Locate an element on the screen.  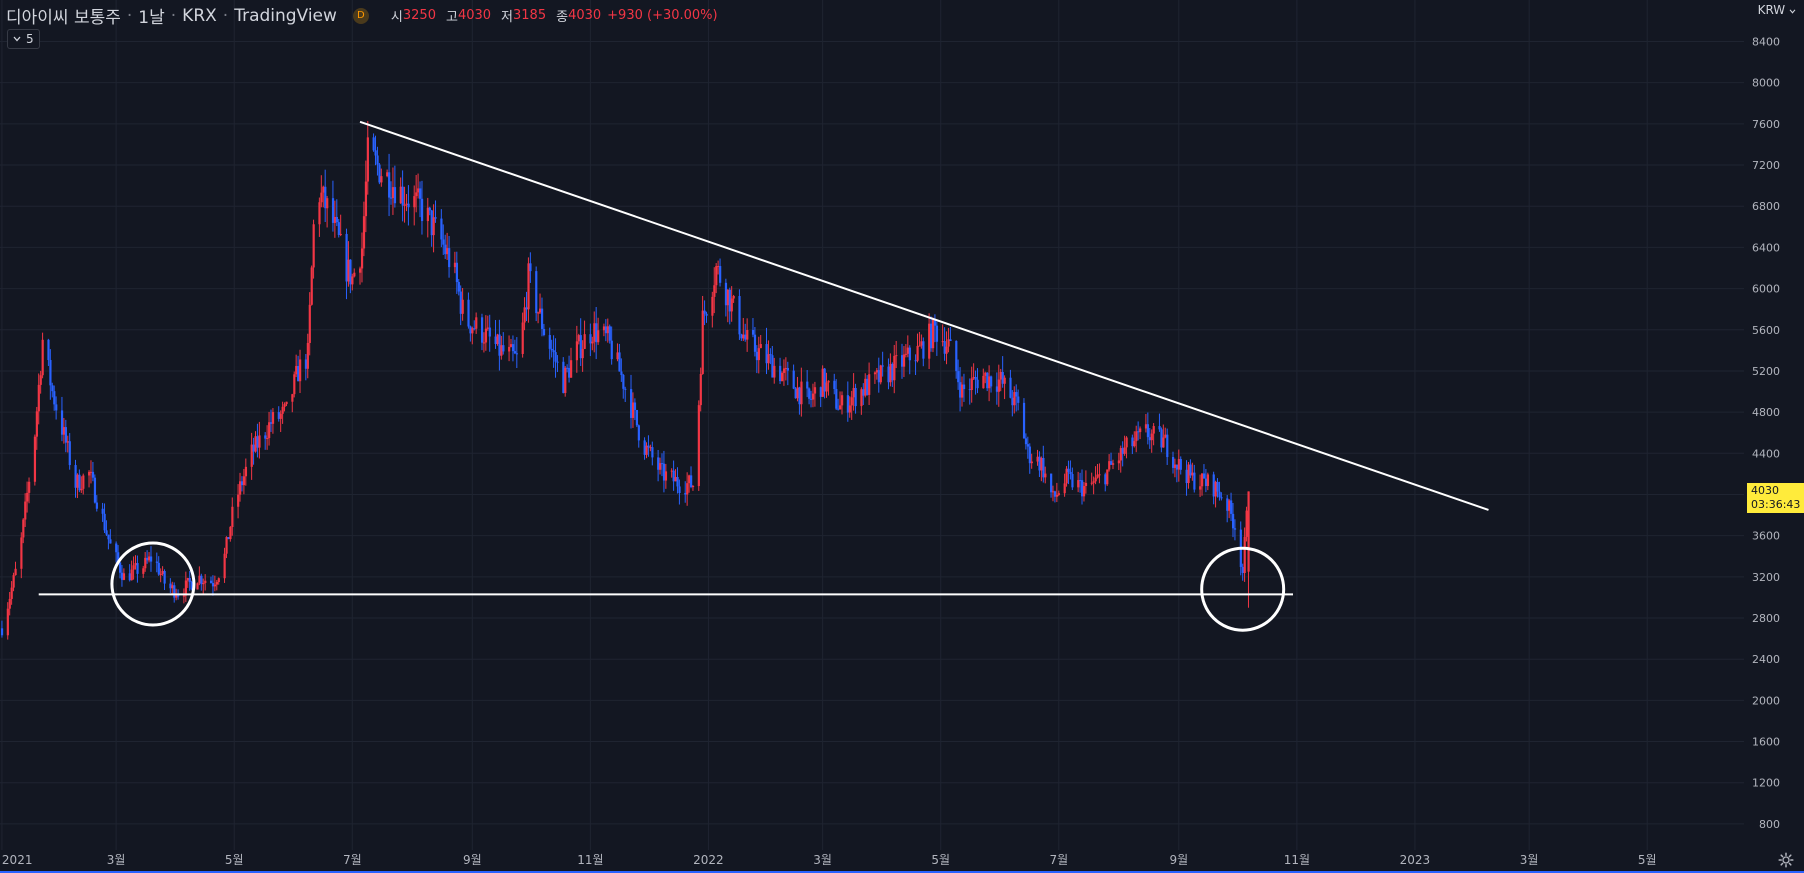
x-tick-label: 11월 is located at coordinates (590, 860).